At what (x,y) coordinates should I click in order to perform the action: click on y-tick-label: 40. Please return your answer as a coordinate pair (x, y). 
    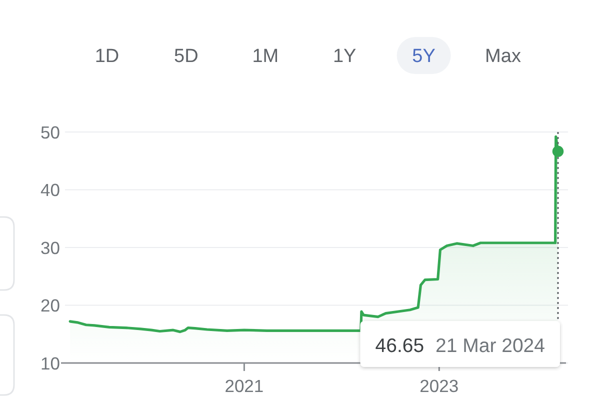
    Looking at the image, I should click on (50, 190).